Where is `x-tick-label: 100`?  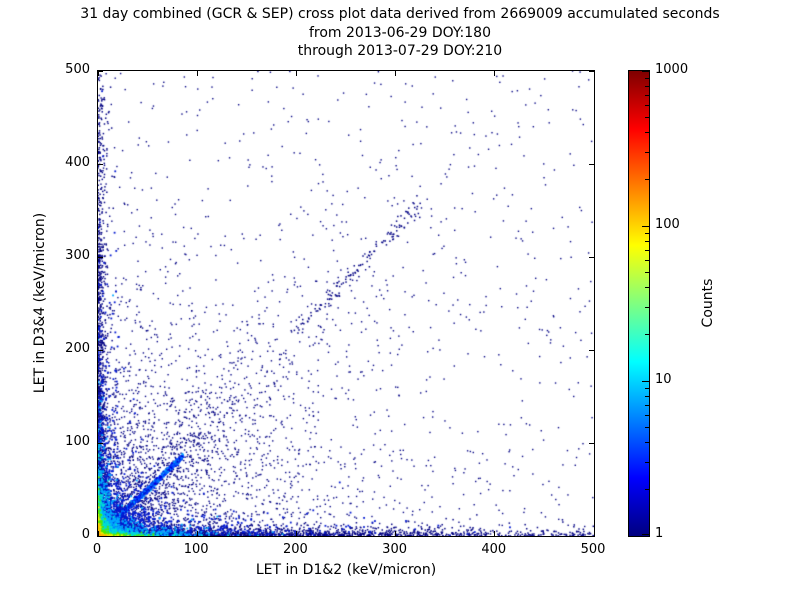
x-tick-label: 100 is located at coordinates (196, 549).